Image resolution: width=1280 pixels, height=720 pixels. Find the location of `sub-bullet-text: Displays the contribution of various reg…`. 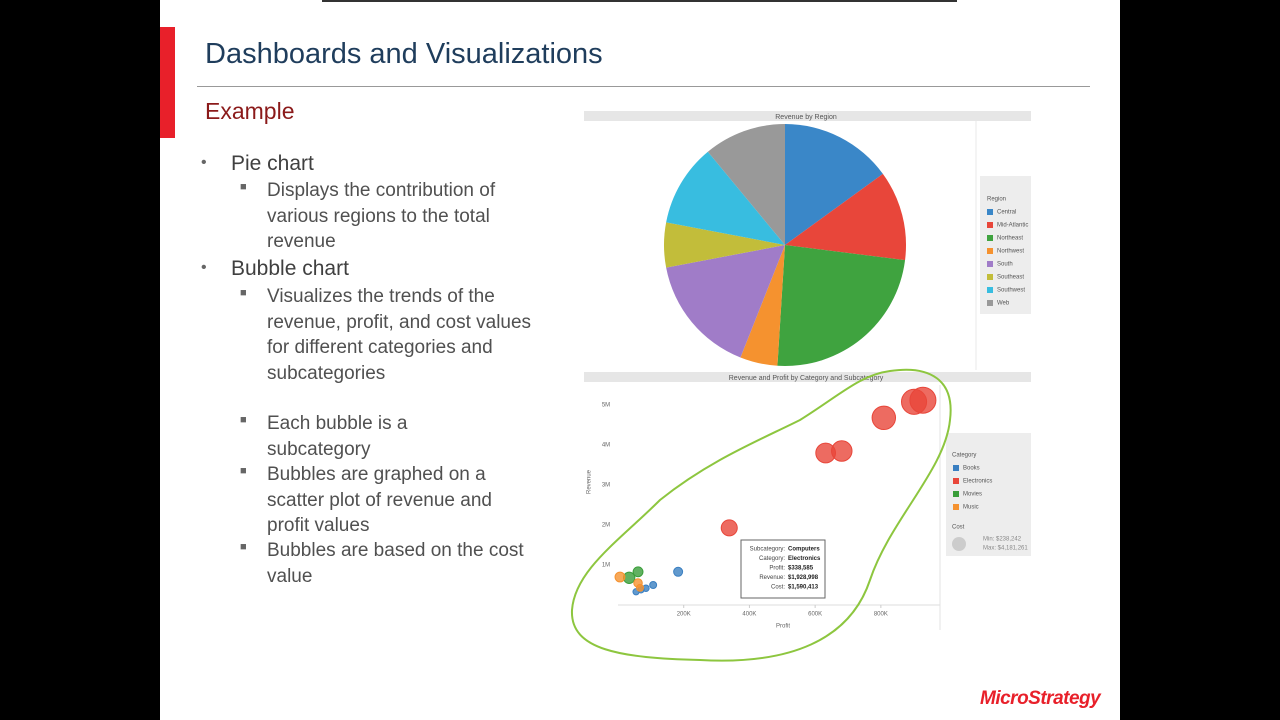

sub-bullet-text: Displays the contribution of various reg… is located at coordinates (381, 216).